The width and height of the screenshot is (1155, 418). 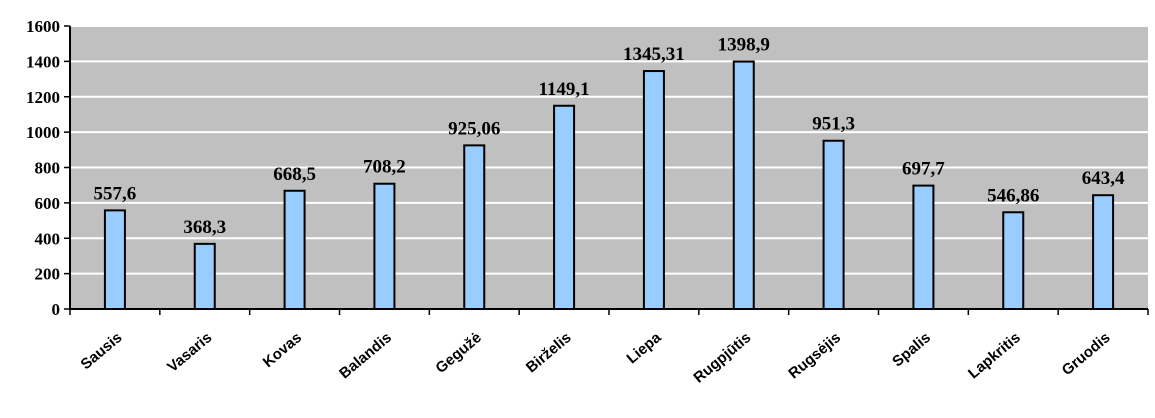 What do you see at coordinates (458, 353) in the screenshot?
I see `x-tick-label: Gegužė` at bounding box center [458, 353].